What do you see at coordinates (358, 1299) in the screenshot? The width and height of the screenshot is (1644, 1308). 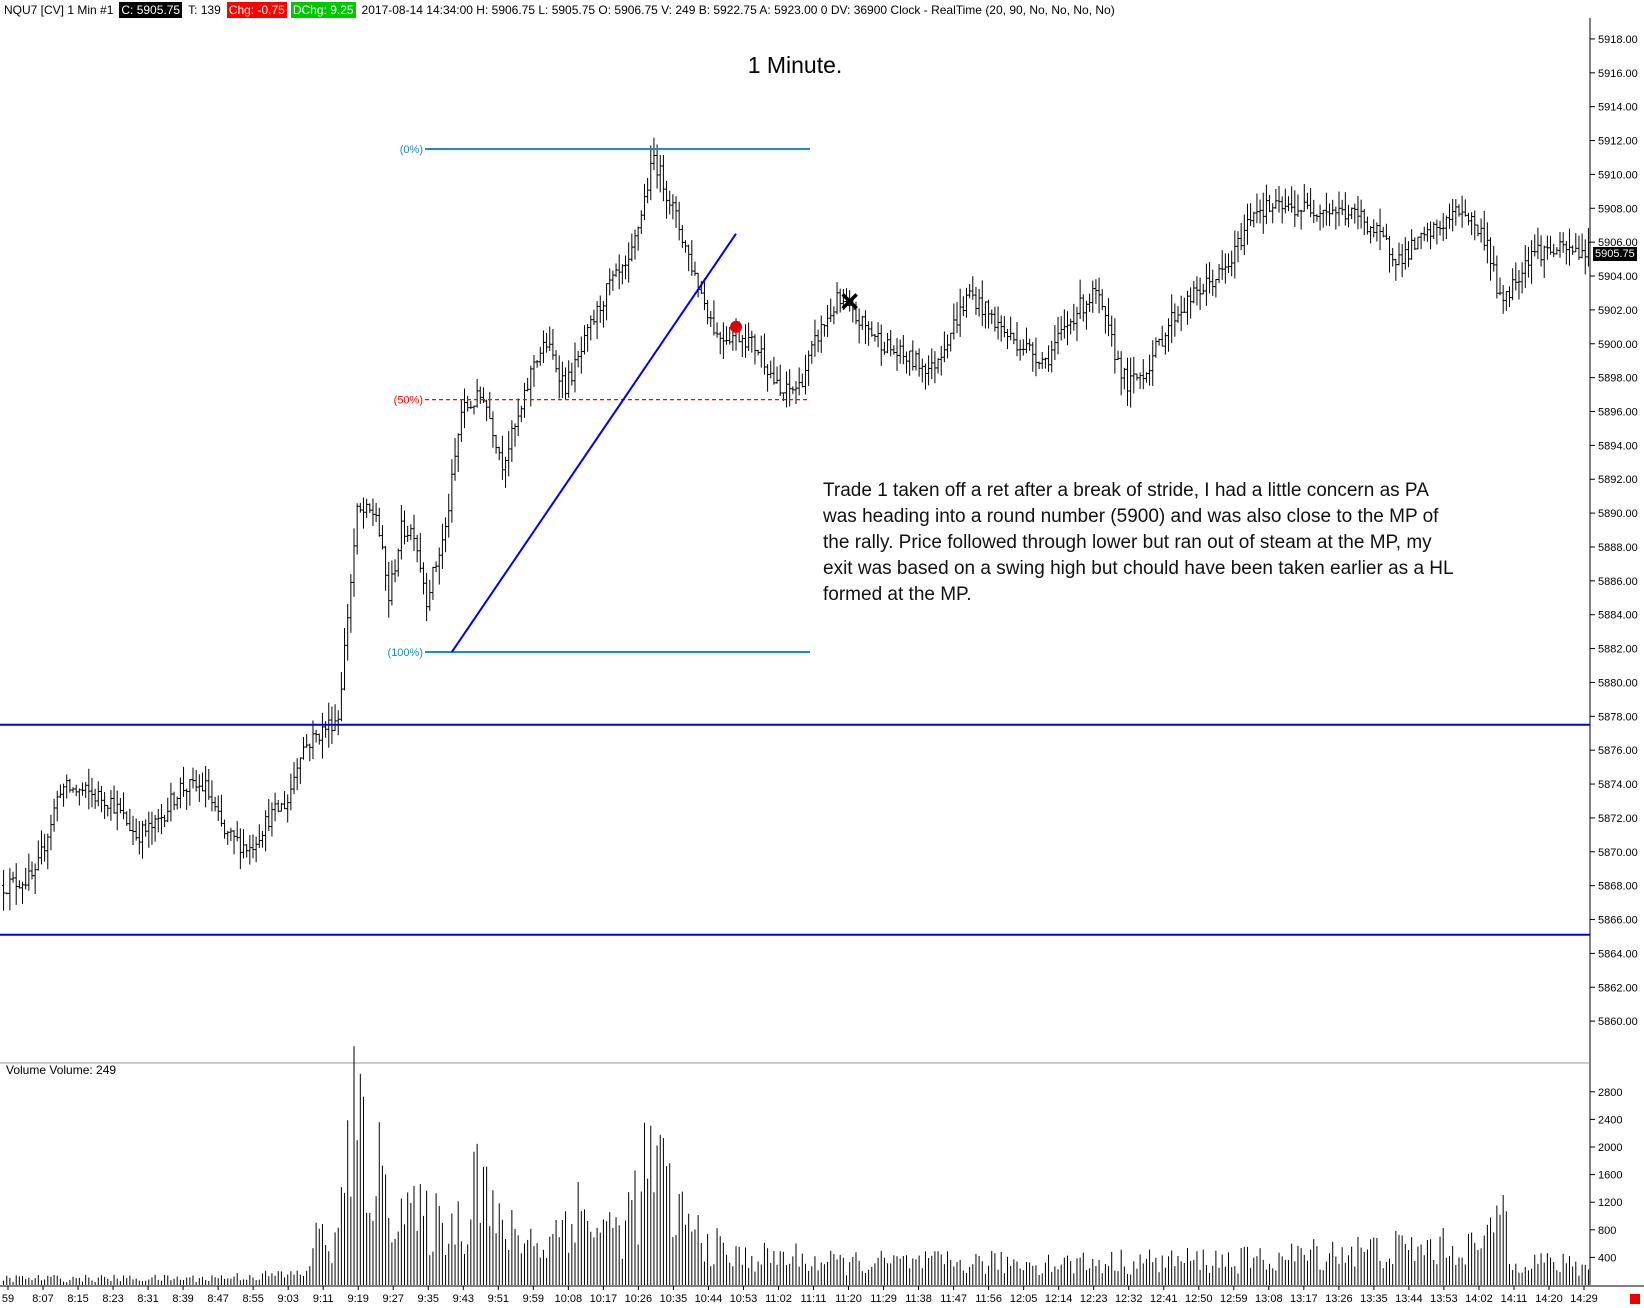 I see `time-tick-label: 9:19` at bounding box center [358, 1299].